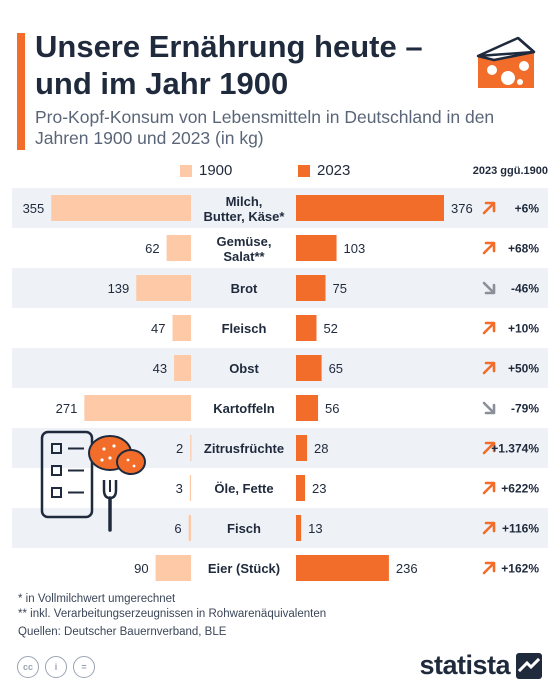 This screenshot has height=700, width=560. What do you see at coordinates (244, 368) in the screenshot?
I see `category-label: Obst` at bounding box center [244, 368].